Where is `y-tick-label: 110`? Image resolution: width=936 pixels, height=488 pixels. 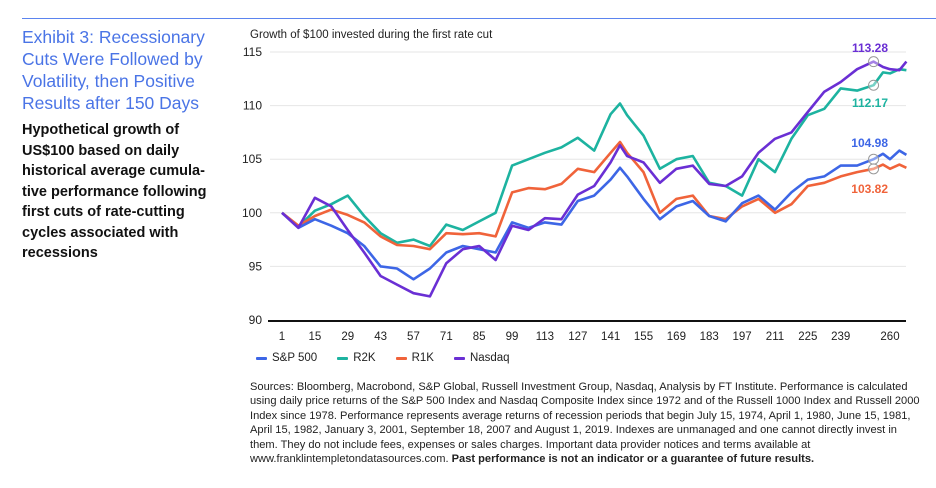 y-tick-label: 110 is located at coordinates (252, 106).